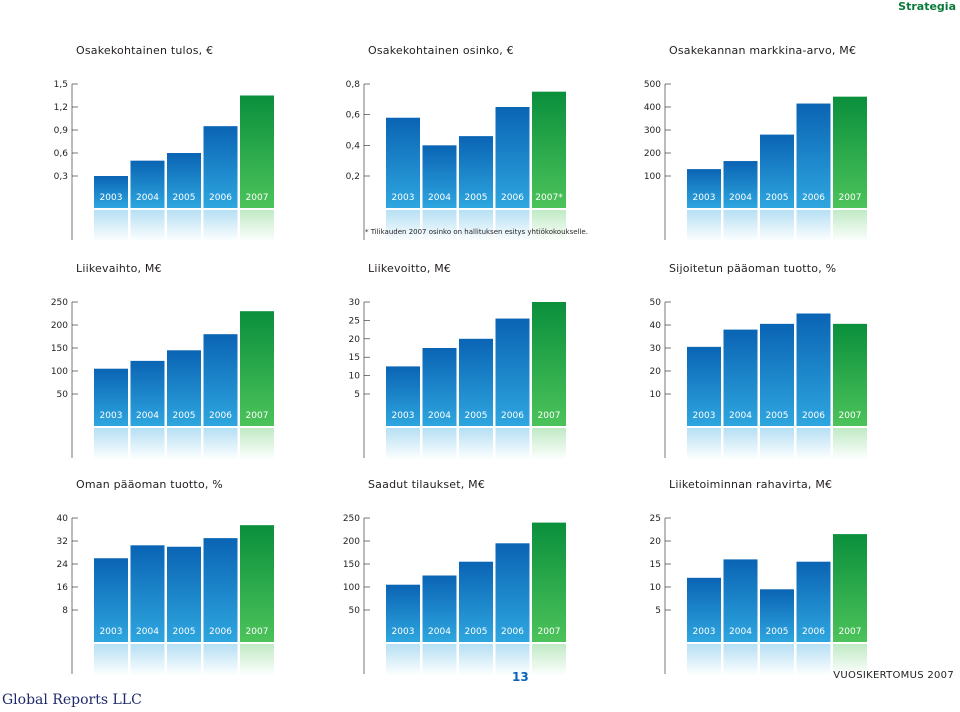  I want to click on chart-svg: 50 100 150 200 250 2003 2004 2005 2006 2007, so click(454, 595).